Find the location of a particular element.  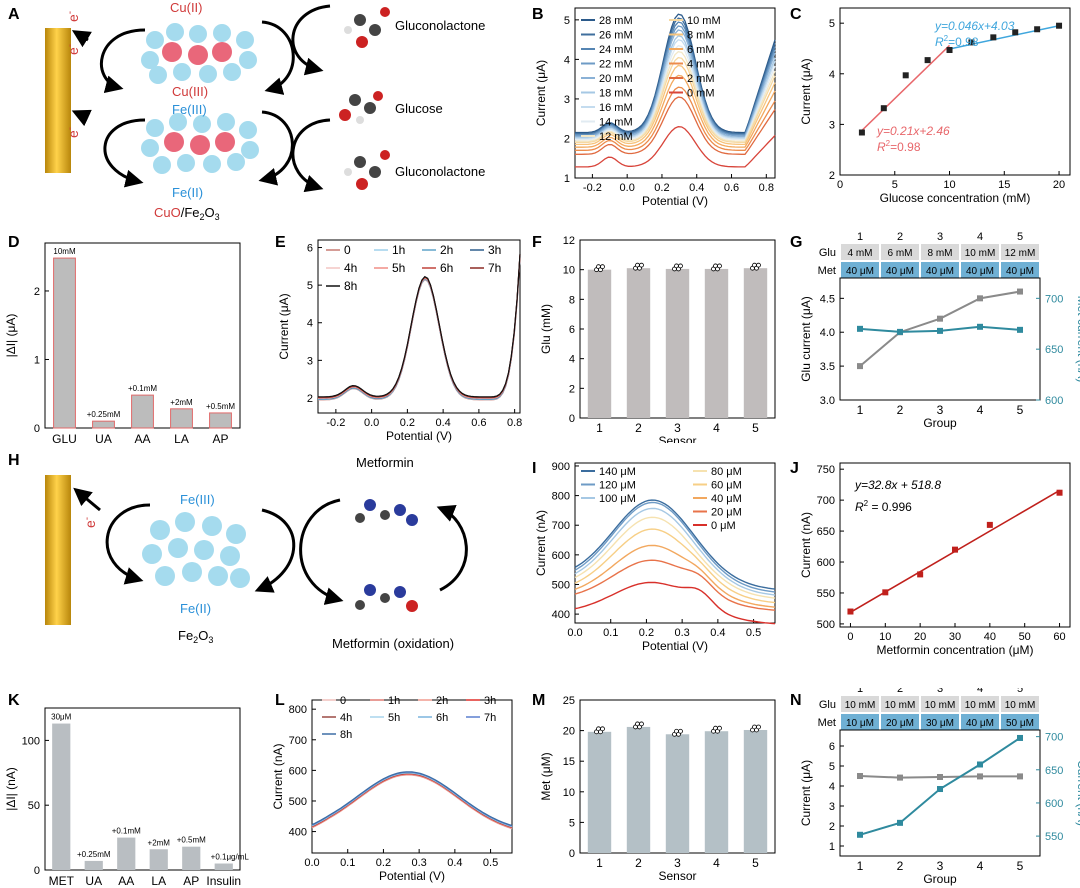

label-fe2: Fe(II) is located at coordinates (187, 192).